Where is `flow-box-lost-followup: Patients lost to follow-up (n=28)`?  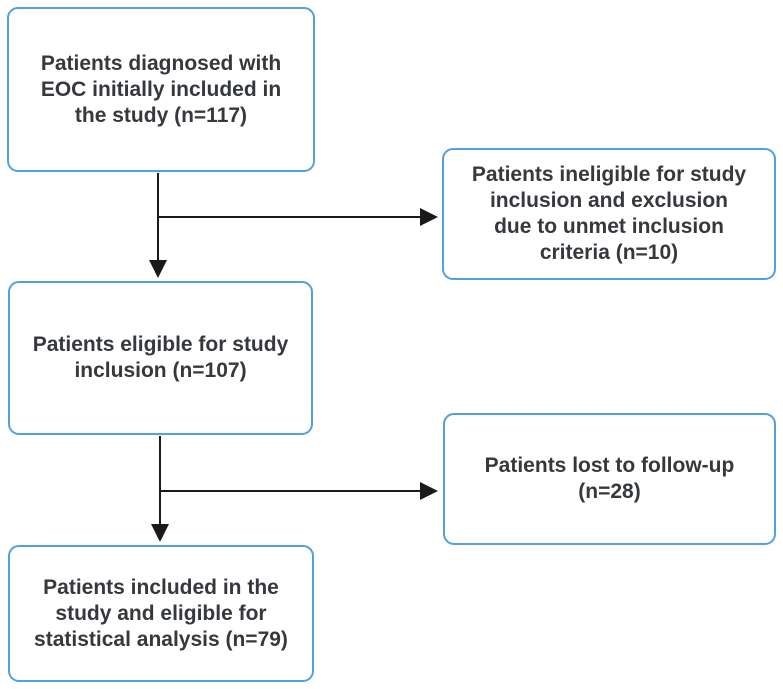 flow-box-lost-followup: Patients lost to follow-up (n=28) is located at coordinates (609, 479).